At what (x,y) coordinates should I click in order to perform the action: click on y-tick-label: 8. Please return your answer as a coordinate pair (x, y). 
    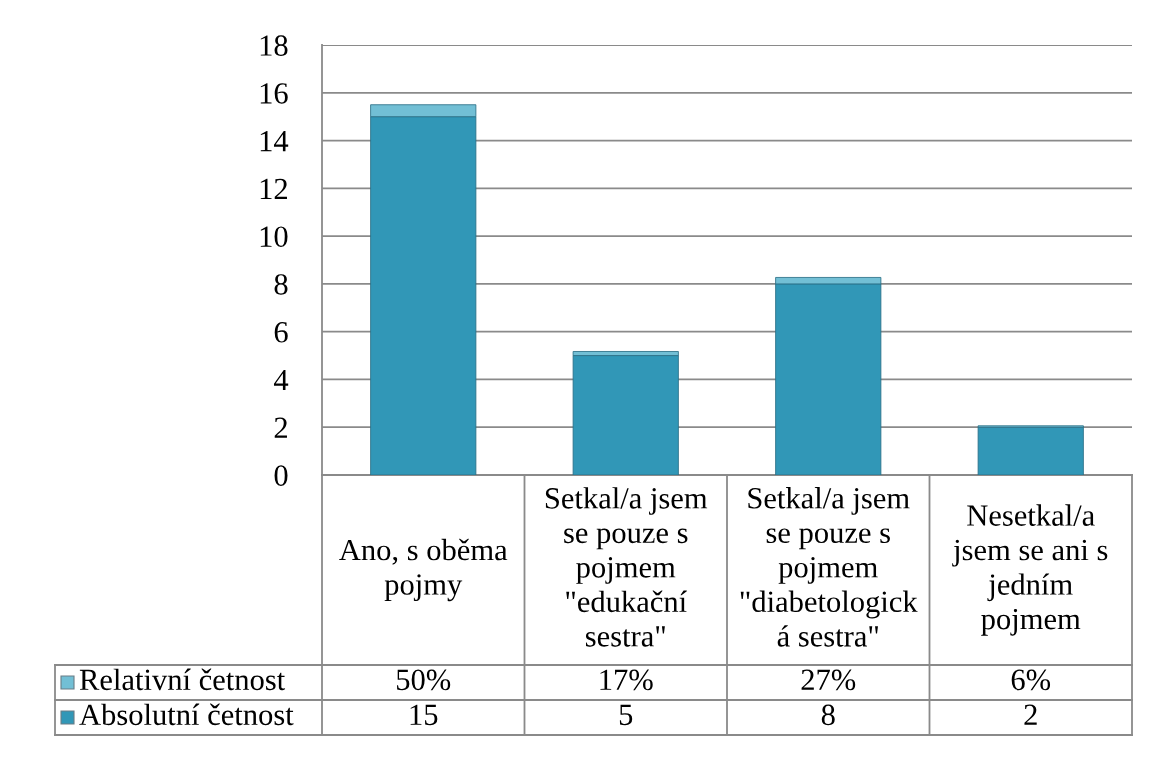
    Looking at the image, I should click on (281, 284).